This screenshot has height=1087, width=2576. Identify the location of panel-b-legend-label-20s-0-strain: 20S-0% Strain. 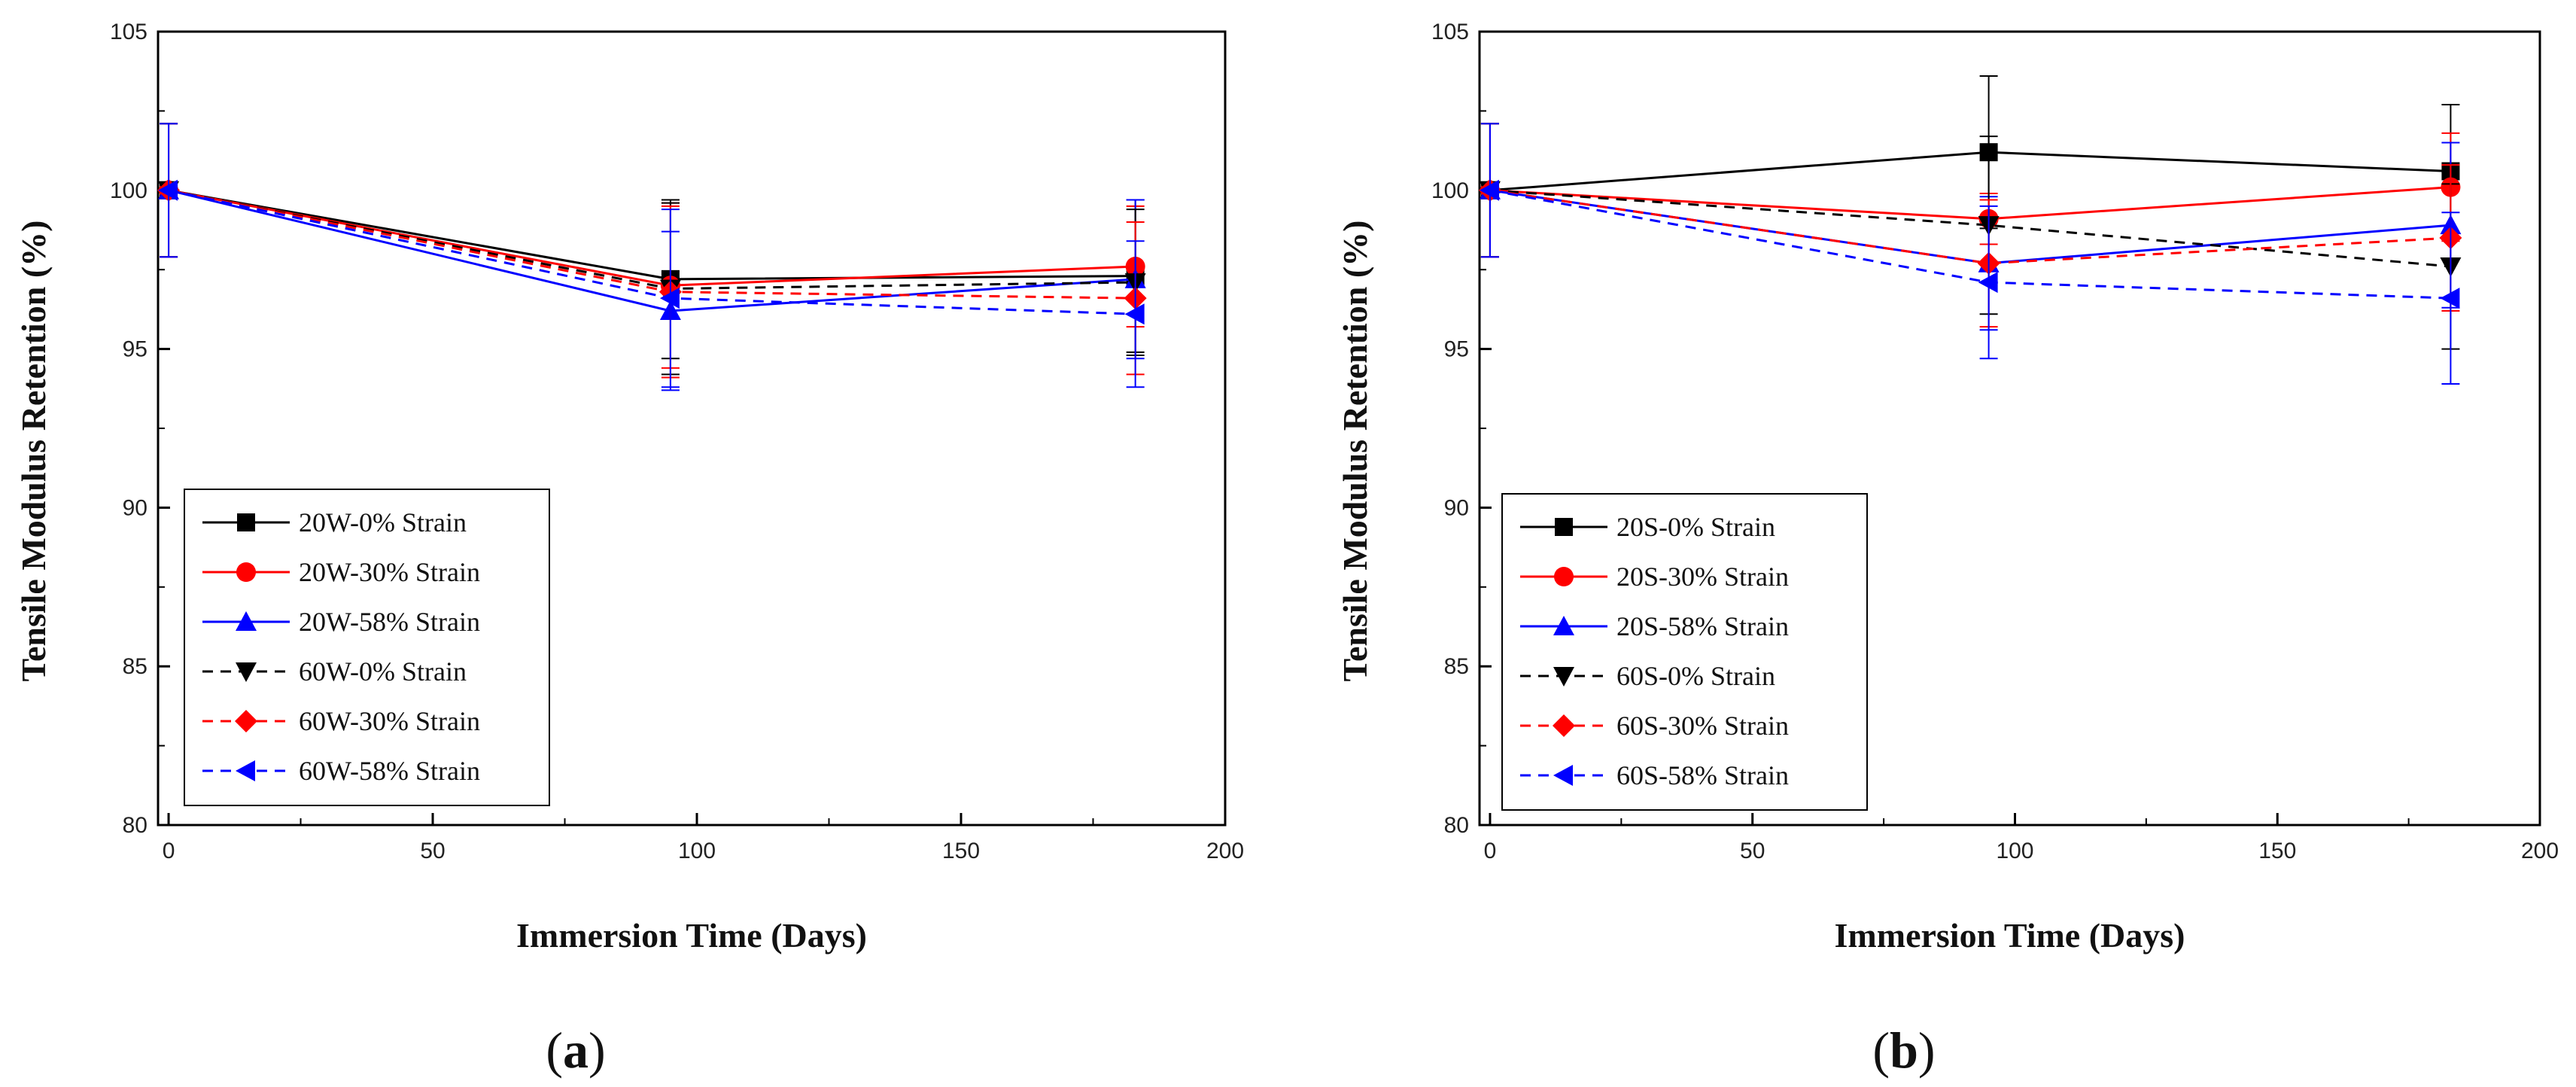
(1695, 527).